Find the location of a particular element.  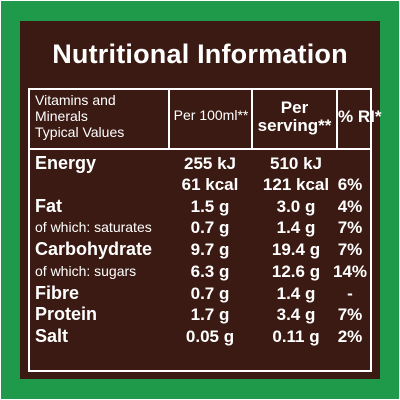

row-name-fat: Fat is located at coordinates (48, 206).